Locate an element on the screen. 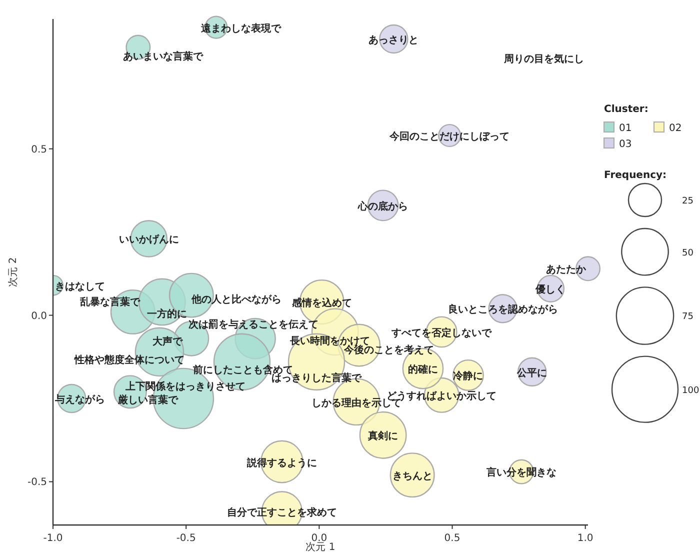 This screenshot has width=700, height=554. annotation: 良いところを認めながら is located at coordinates (503, 310).